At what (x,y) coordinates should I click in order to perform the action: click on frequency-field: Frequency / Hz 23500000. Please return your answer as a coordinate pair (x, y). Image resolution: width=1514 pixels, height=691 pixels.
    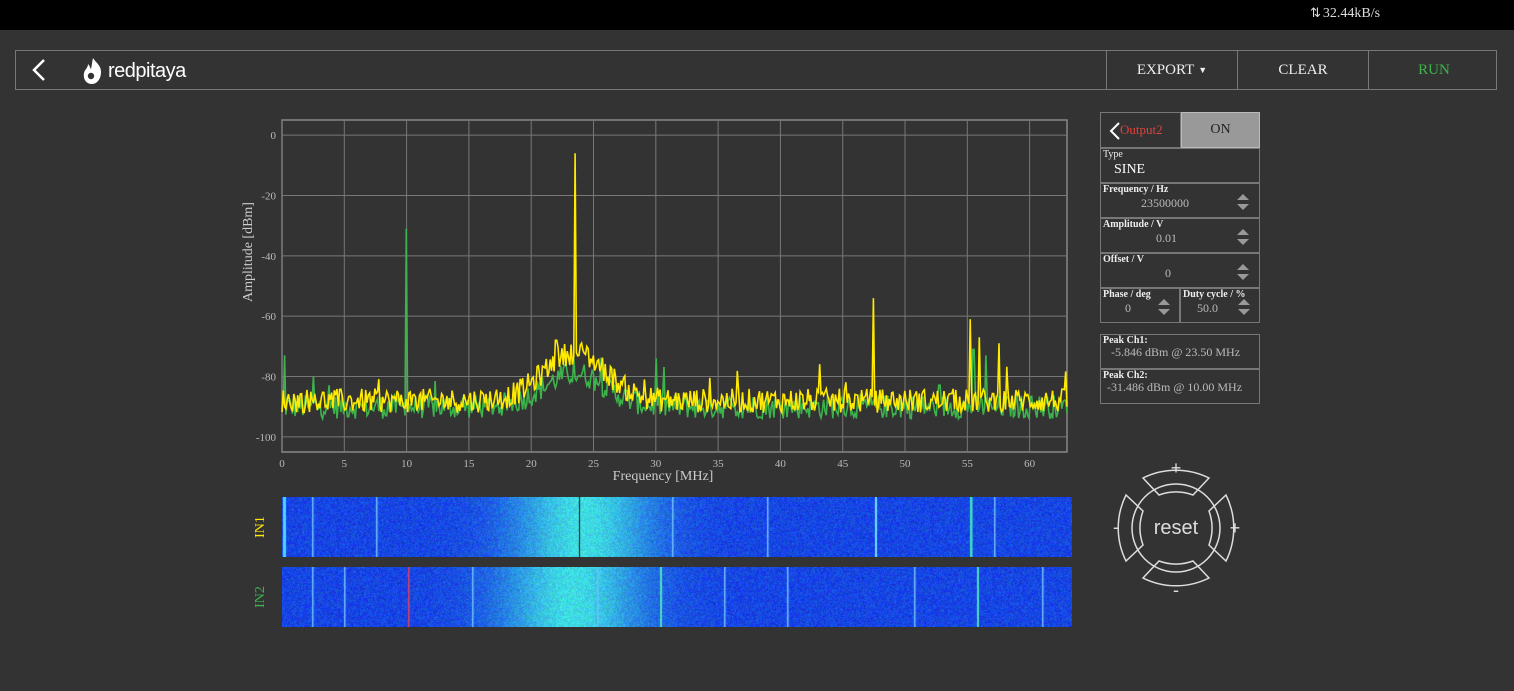
    Looking at the image, I should click on (1180, 200).